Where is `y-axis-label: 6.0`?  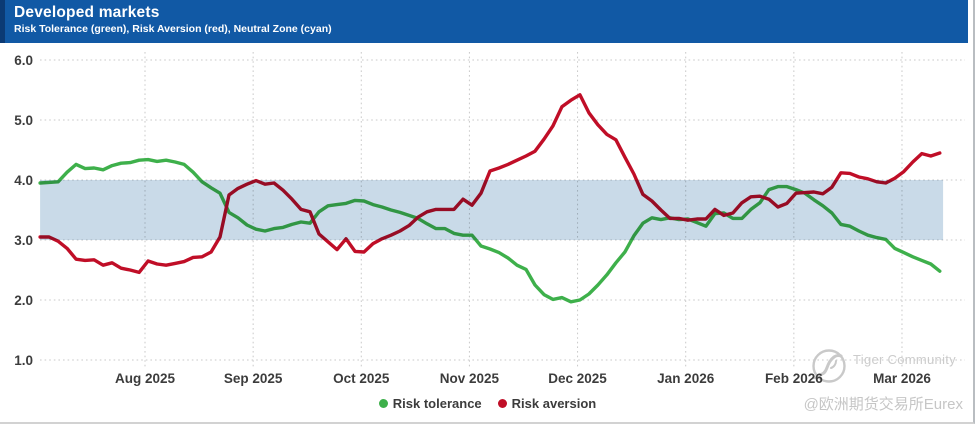 y-axis-label: 6.0 is located at coordinates (23, 60).